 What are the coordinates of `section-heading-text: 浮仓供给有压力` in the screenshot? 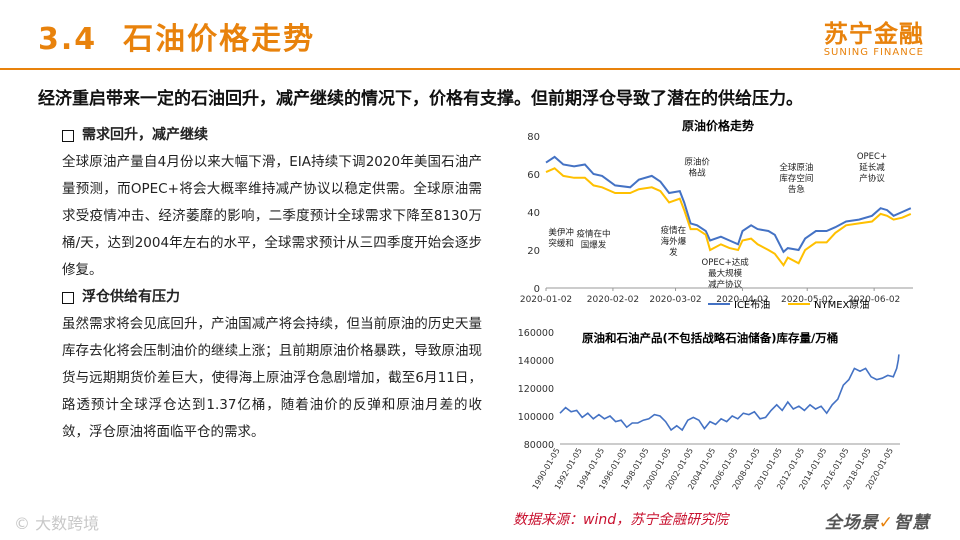 It's located at (131, 297).